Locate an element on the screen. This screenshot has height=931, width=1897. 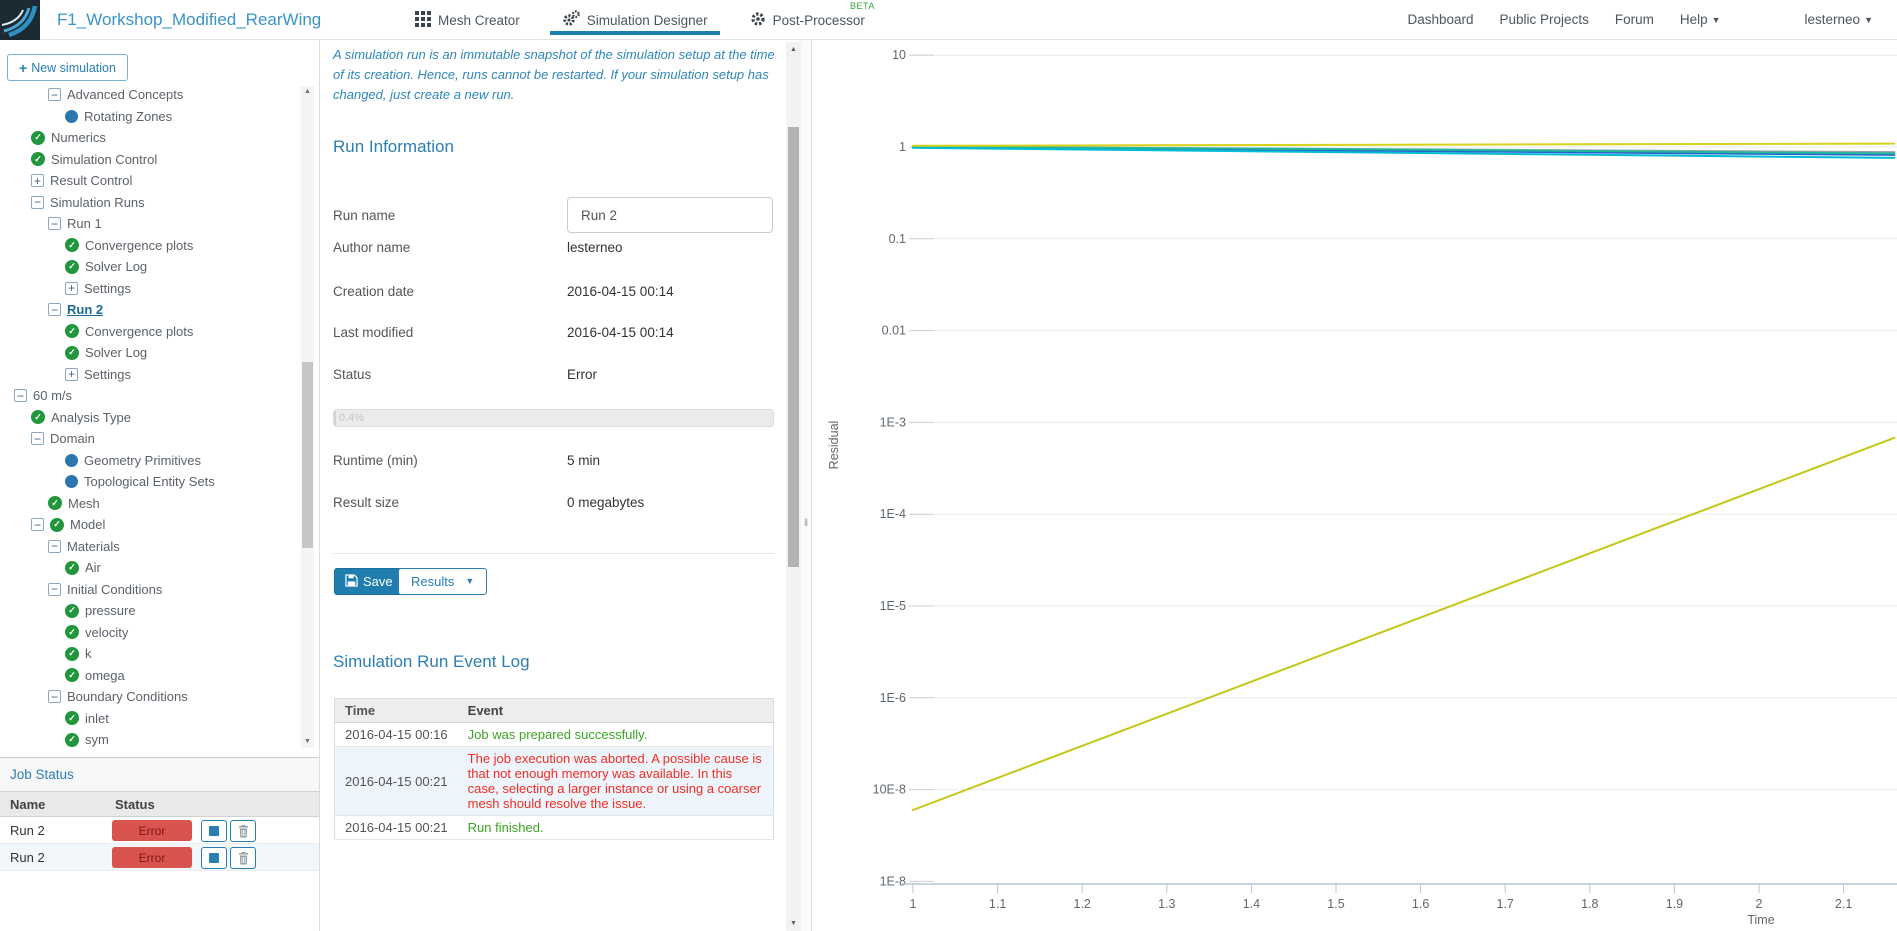
tree-item-60-m-s: −60 m/s is located at coordinates (148, 396).